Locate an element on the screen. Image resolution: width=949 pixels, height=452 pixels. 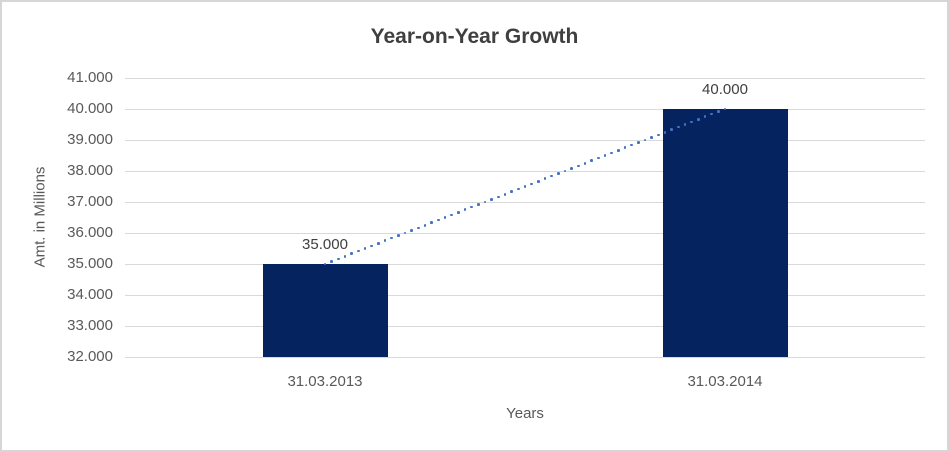
y-tick-label: 36.000 is located at coordinates (90, 232).